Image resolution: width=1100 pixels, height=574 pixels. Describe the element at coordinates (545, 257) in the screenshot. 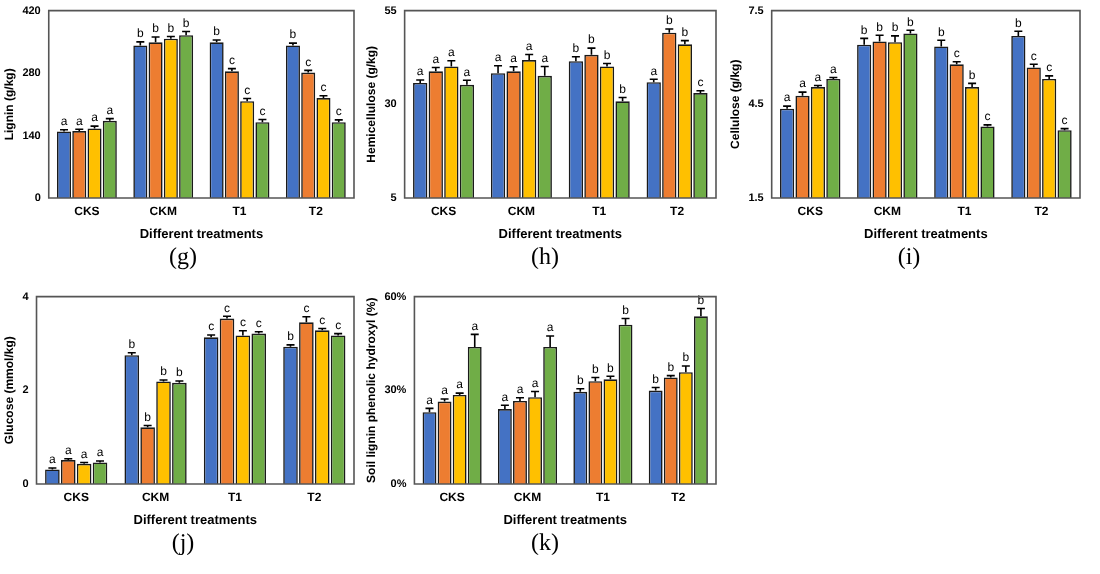

I see `text: (h)` at that location.